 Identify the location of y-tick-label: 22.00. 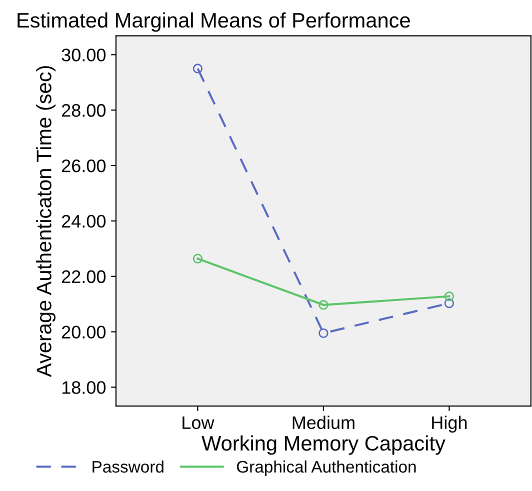
(84, 277).